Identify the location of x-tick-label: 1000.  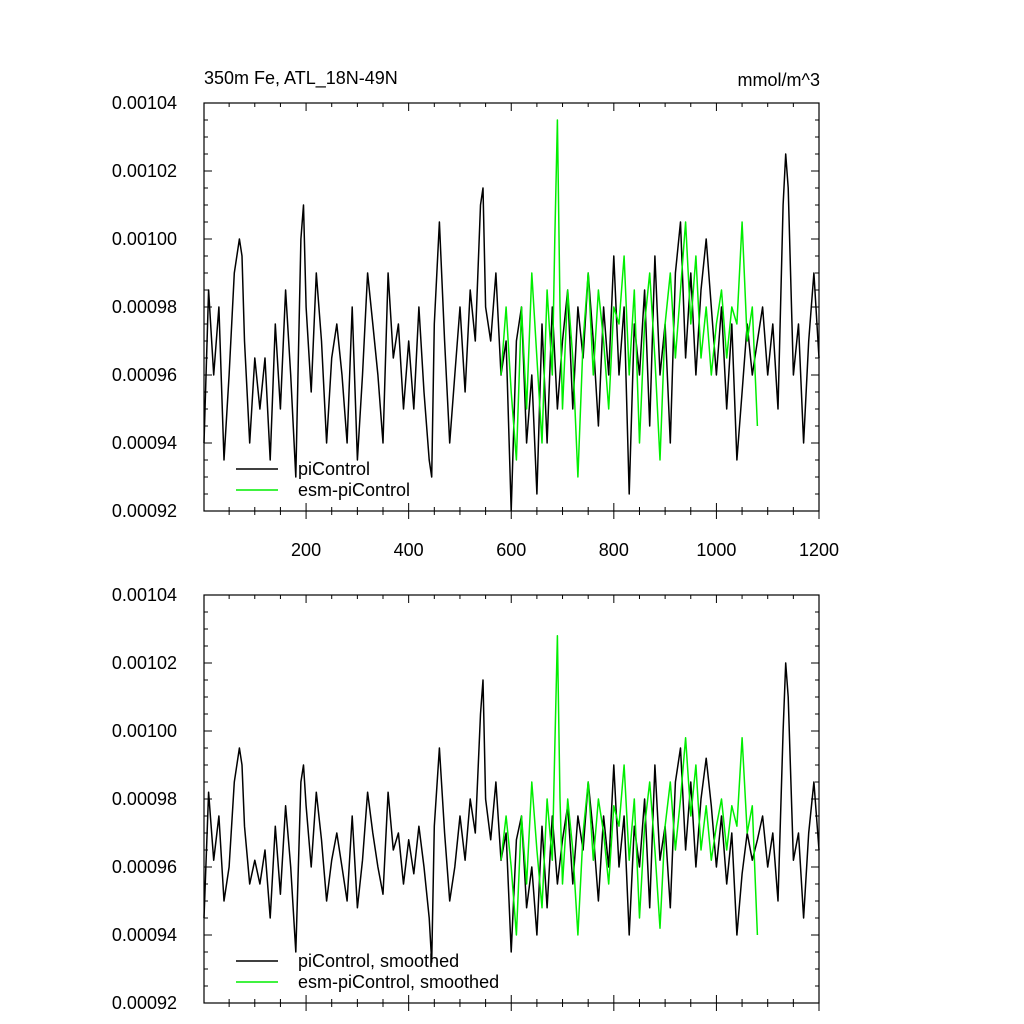
(716, 550).